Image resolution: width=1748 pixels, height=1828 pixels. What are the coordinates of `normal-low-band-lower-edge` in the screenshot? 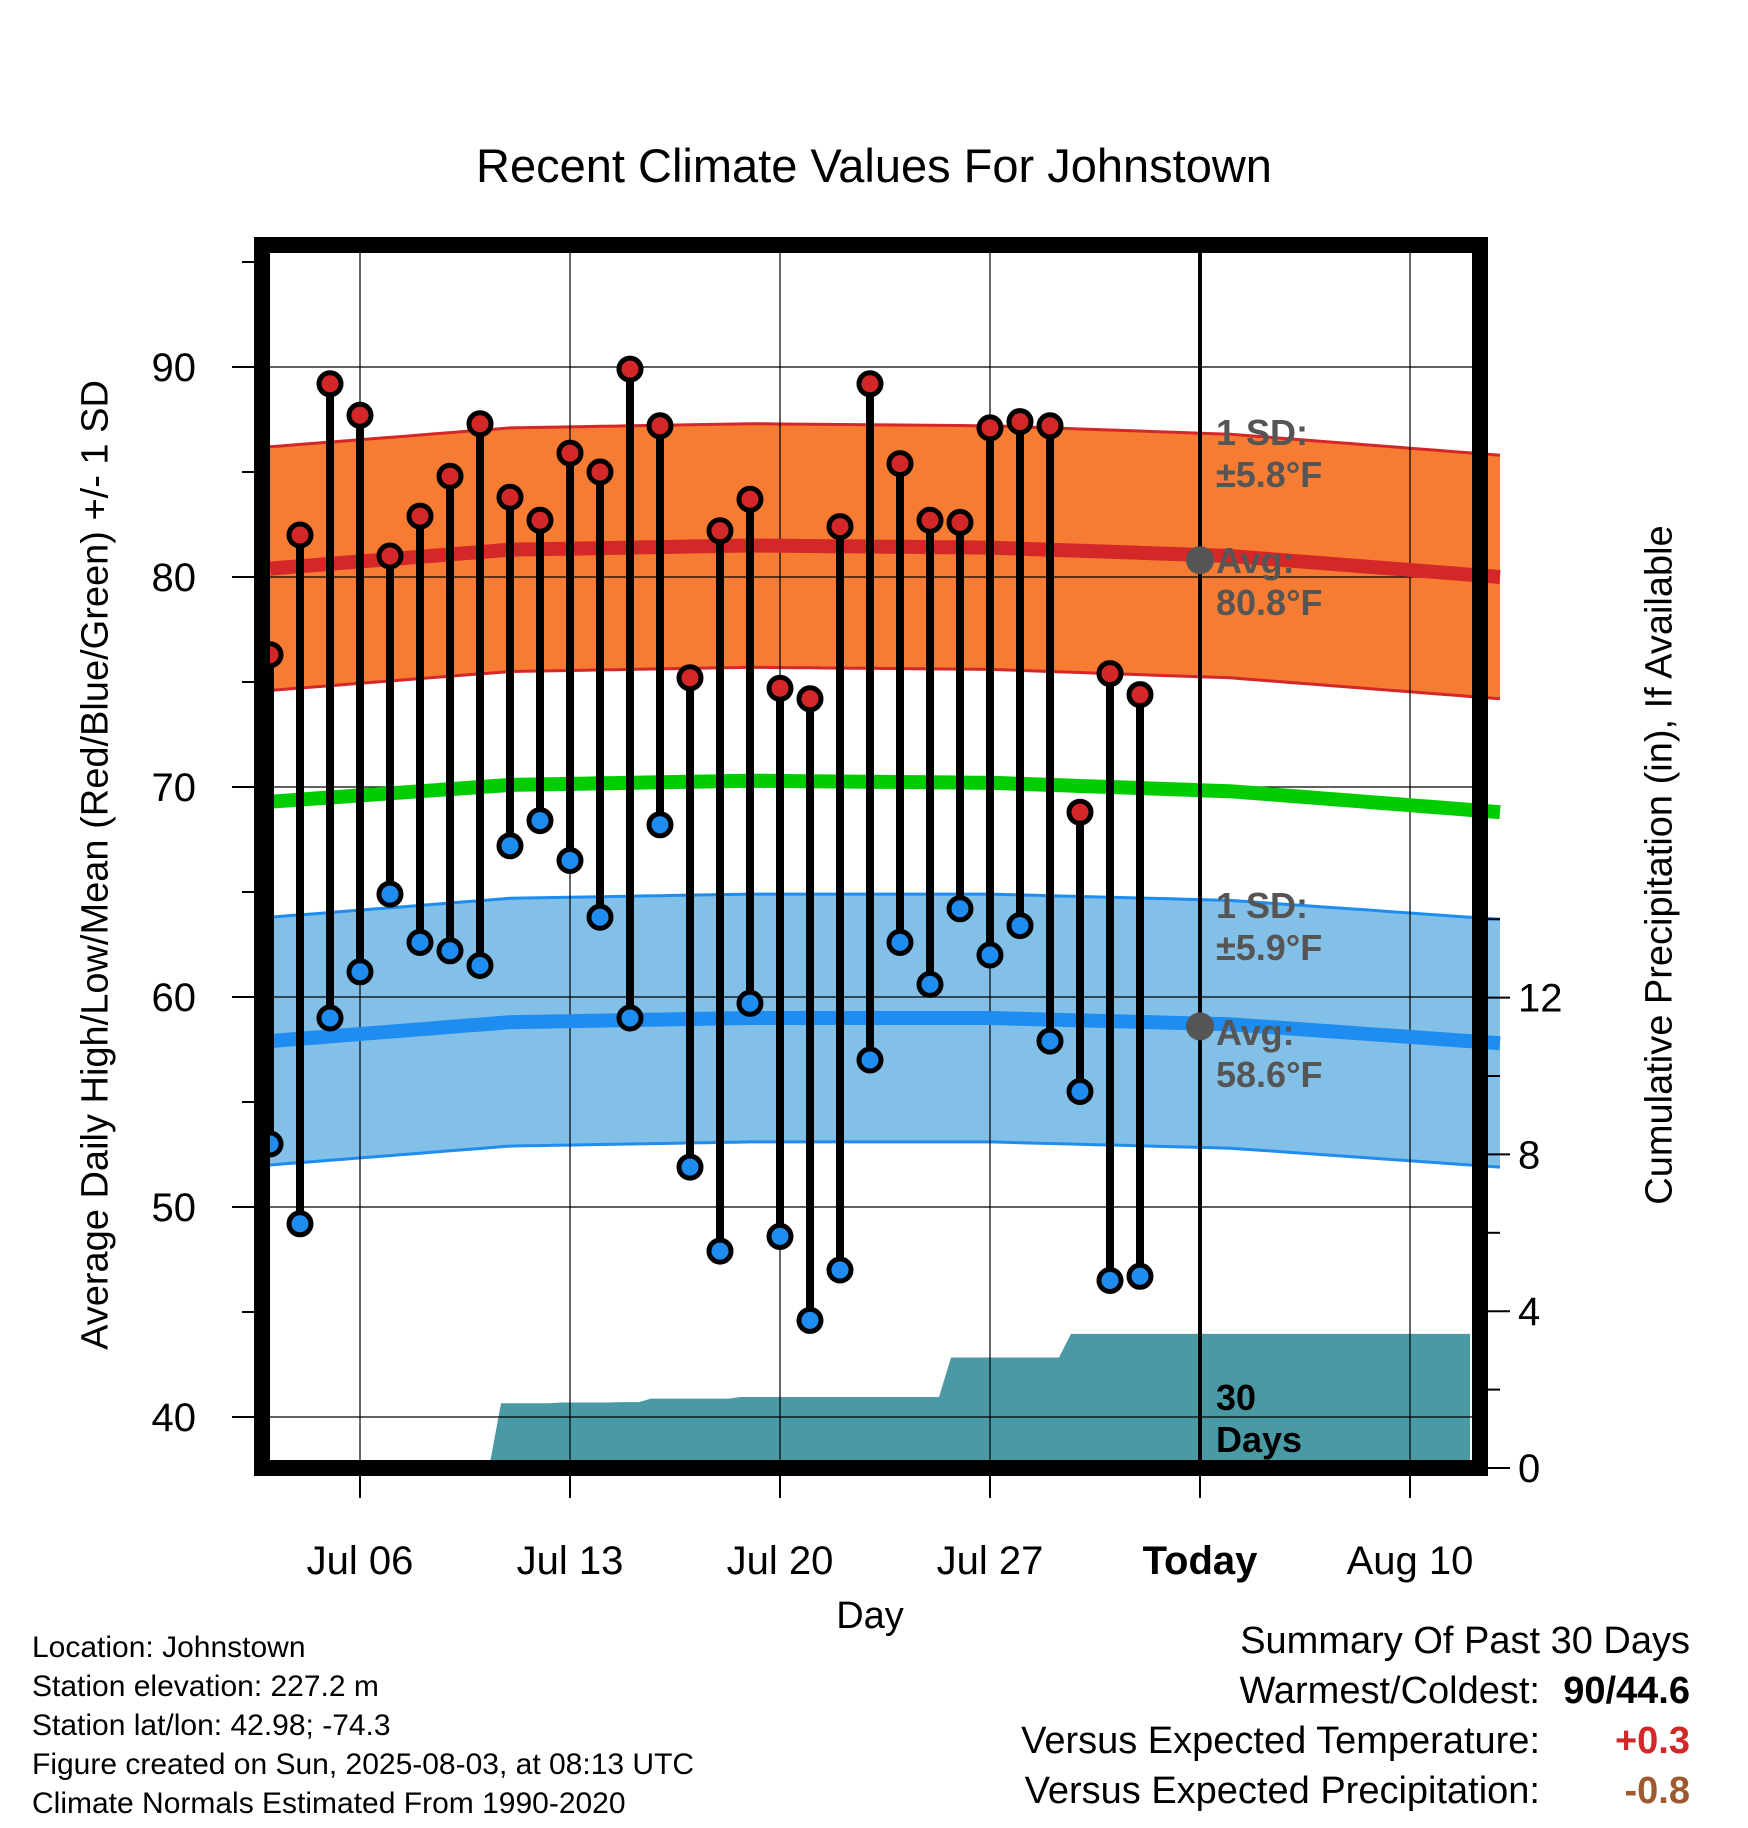 It's located at (885, 1154).